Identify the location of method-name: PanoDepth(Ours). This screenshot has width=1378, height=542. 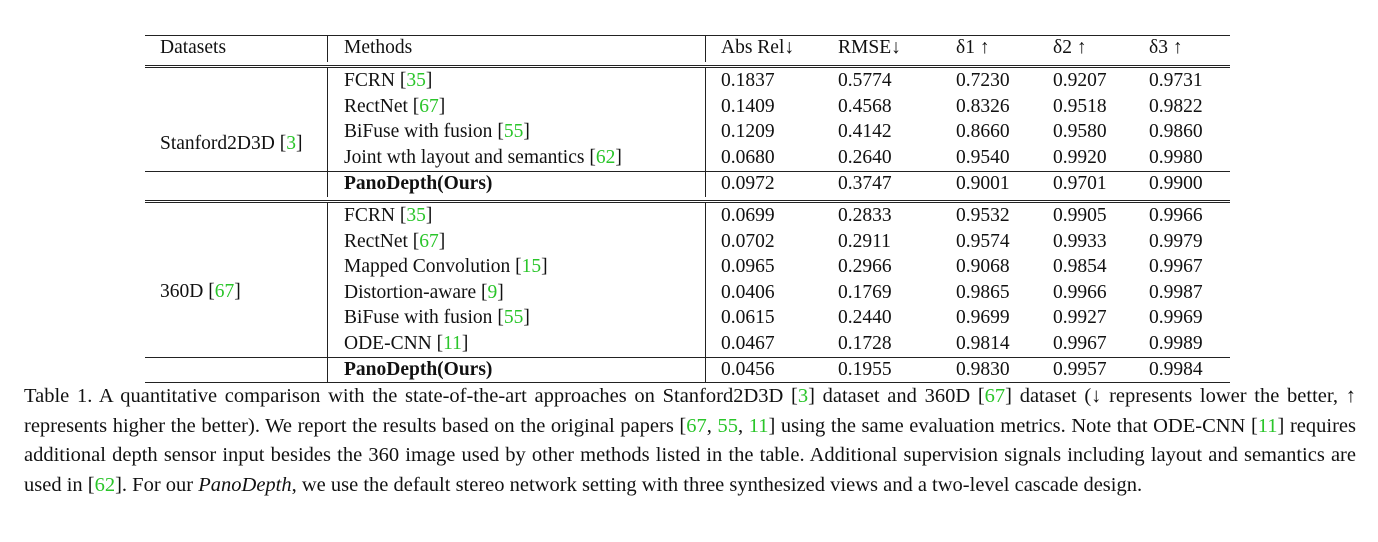
(418, 183).